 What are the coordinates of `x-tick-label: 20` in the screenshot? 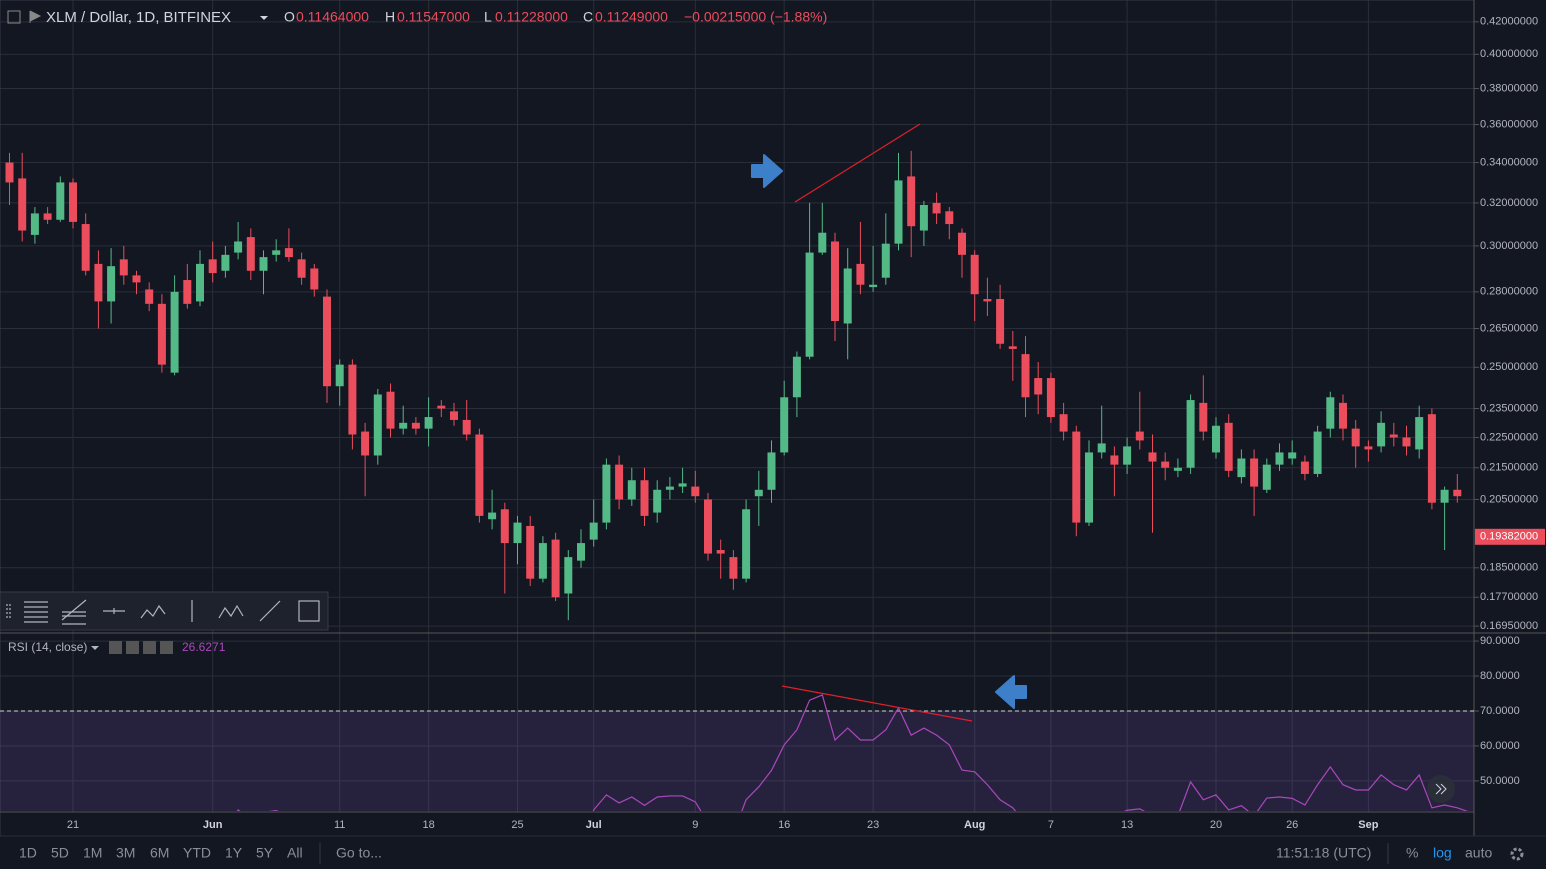 It's located at (1216, 825).